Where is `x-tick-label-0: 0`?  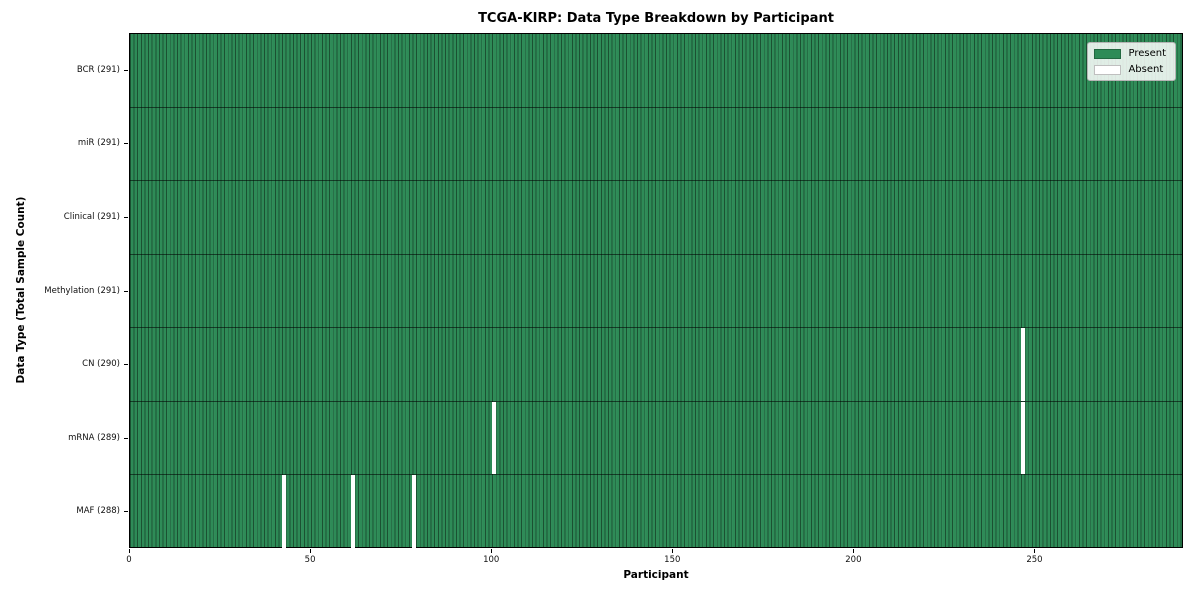
x-tick-label-0: 0 is located at coordinates (129, 560).